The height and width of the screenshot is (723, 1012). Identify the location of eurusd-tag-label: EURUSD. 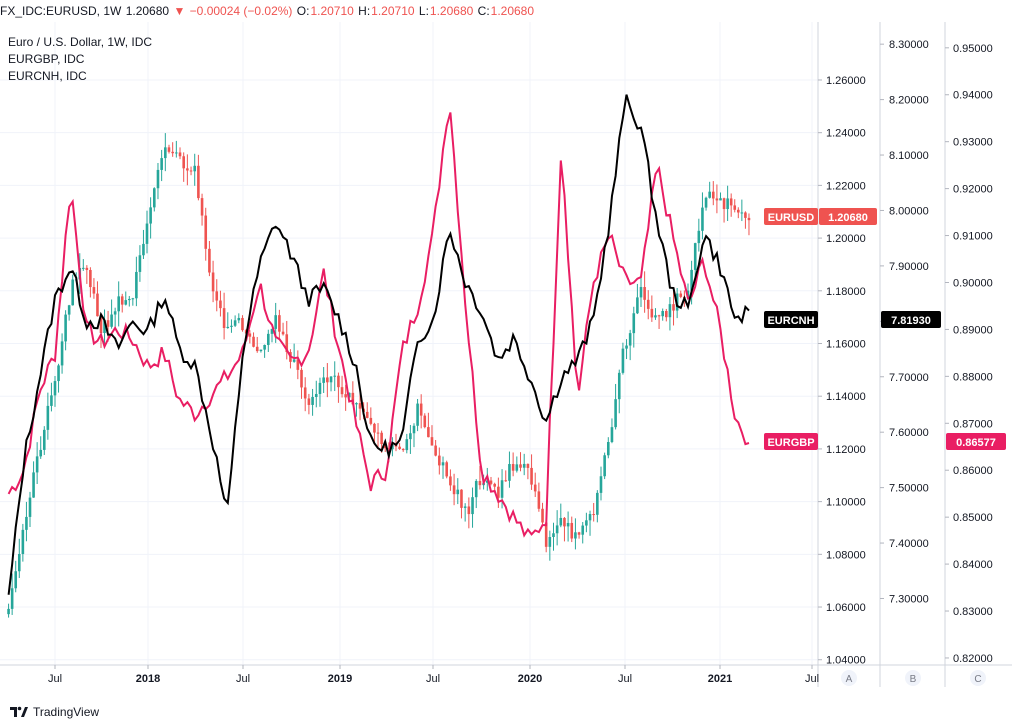
(791, 218).